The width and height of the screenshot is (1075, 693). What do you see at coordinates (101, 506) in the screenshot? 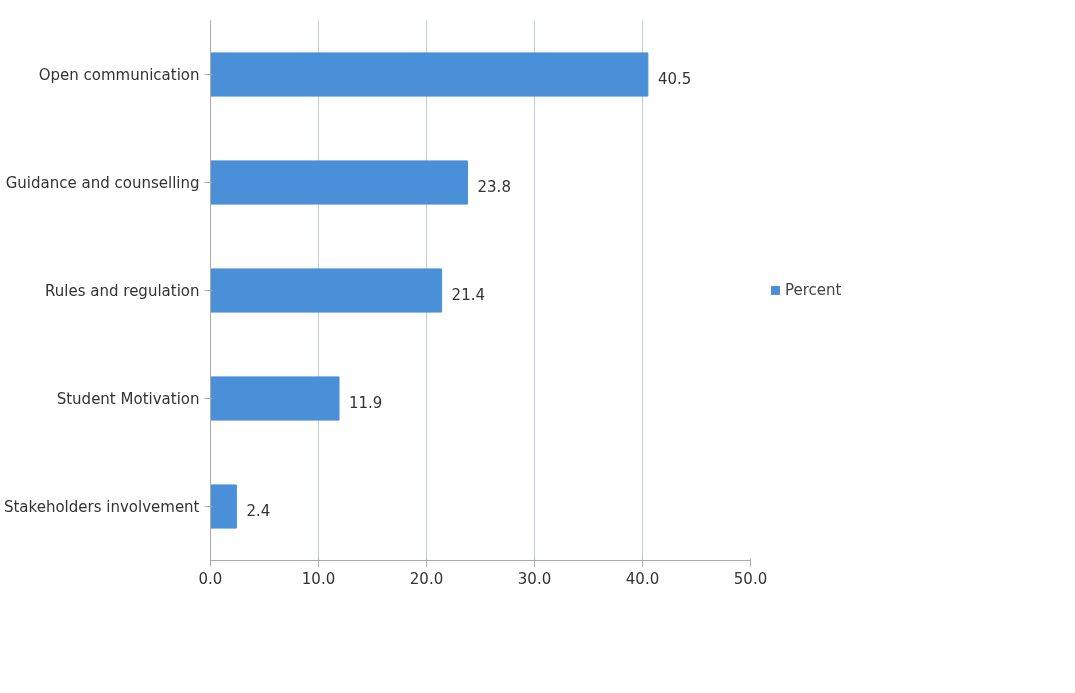
I see `y-tick-label: Stakeholders involvement` at bounding box center [101, 506].